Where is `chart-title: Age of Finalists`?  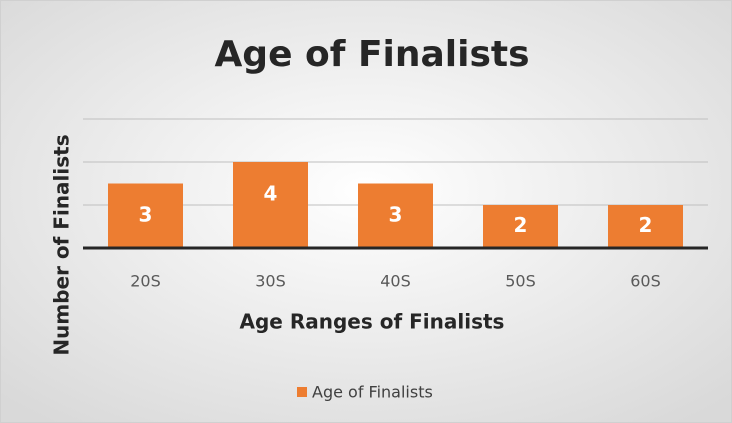
chart-title: Age of Finalists is located at coordinates (371, 54).